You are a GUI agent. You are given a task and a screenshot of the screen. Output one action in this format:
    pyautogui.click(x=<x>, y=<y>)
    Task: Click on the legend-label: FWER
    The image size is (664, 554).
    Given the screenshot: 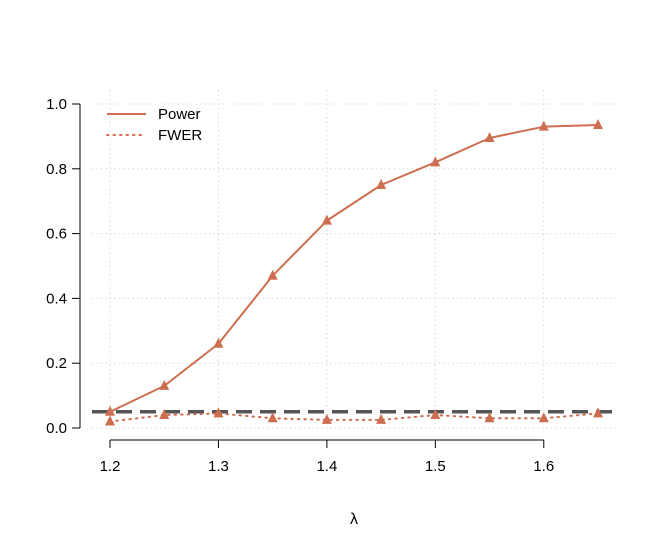 What is the action you would take?
    pyautogui.click(x=180, y=135)
    